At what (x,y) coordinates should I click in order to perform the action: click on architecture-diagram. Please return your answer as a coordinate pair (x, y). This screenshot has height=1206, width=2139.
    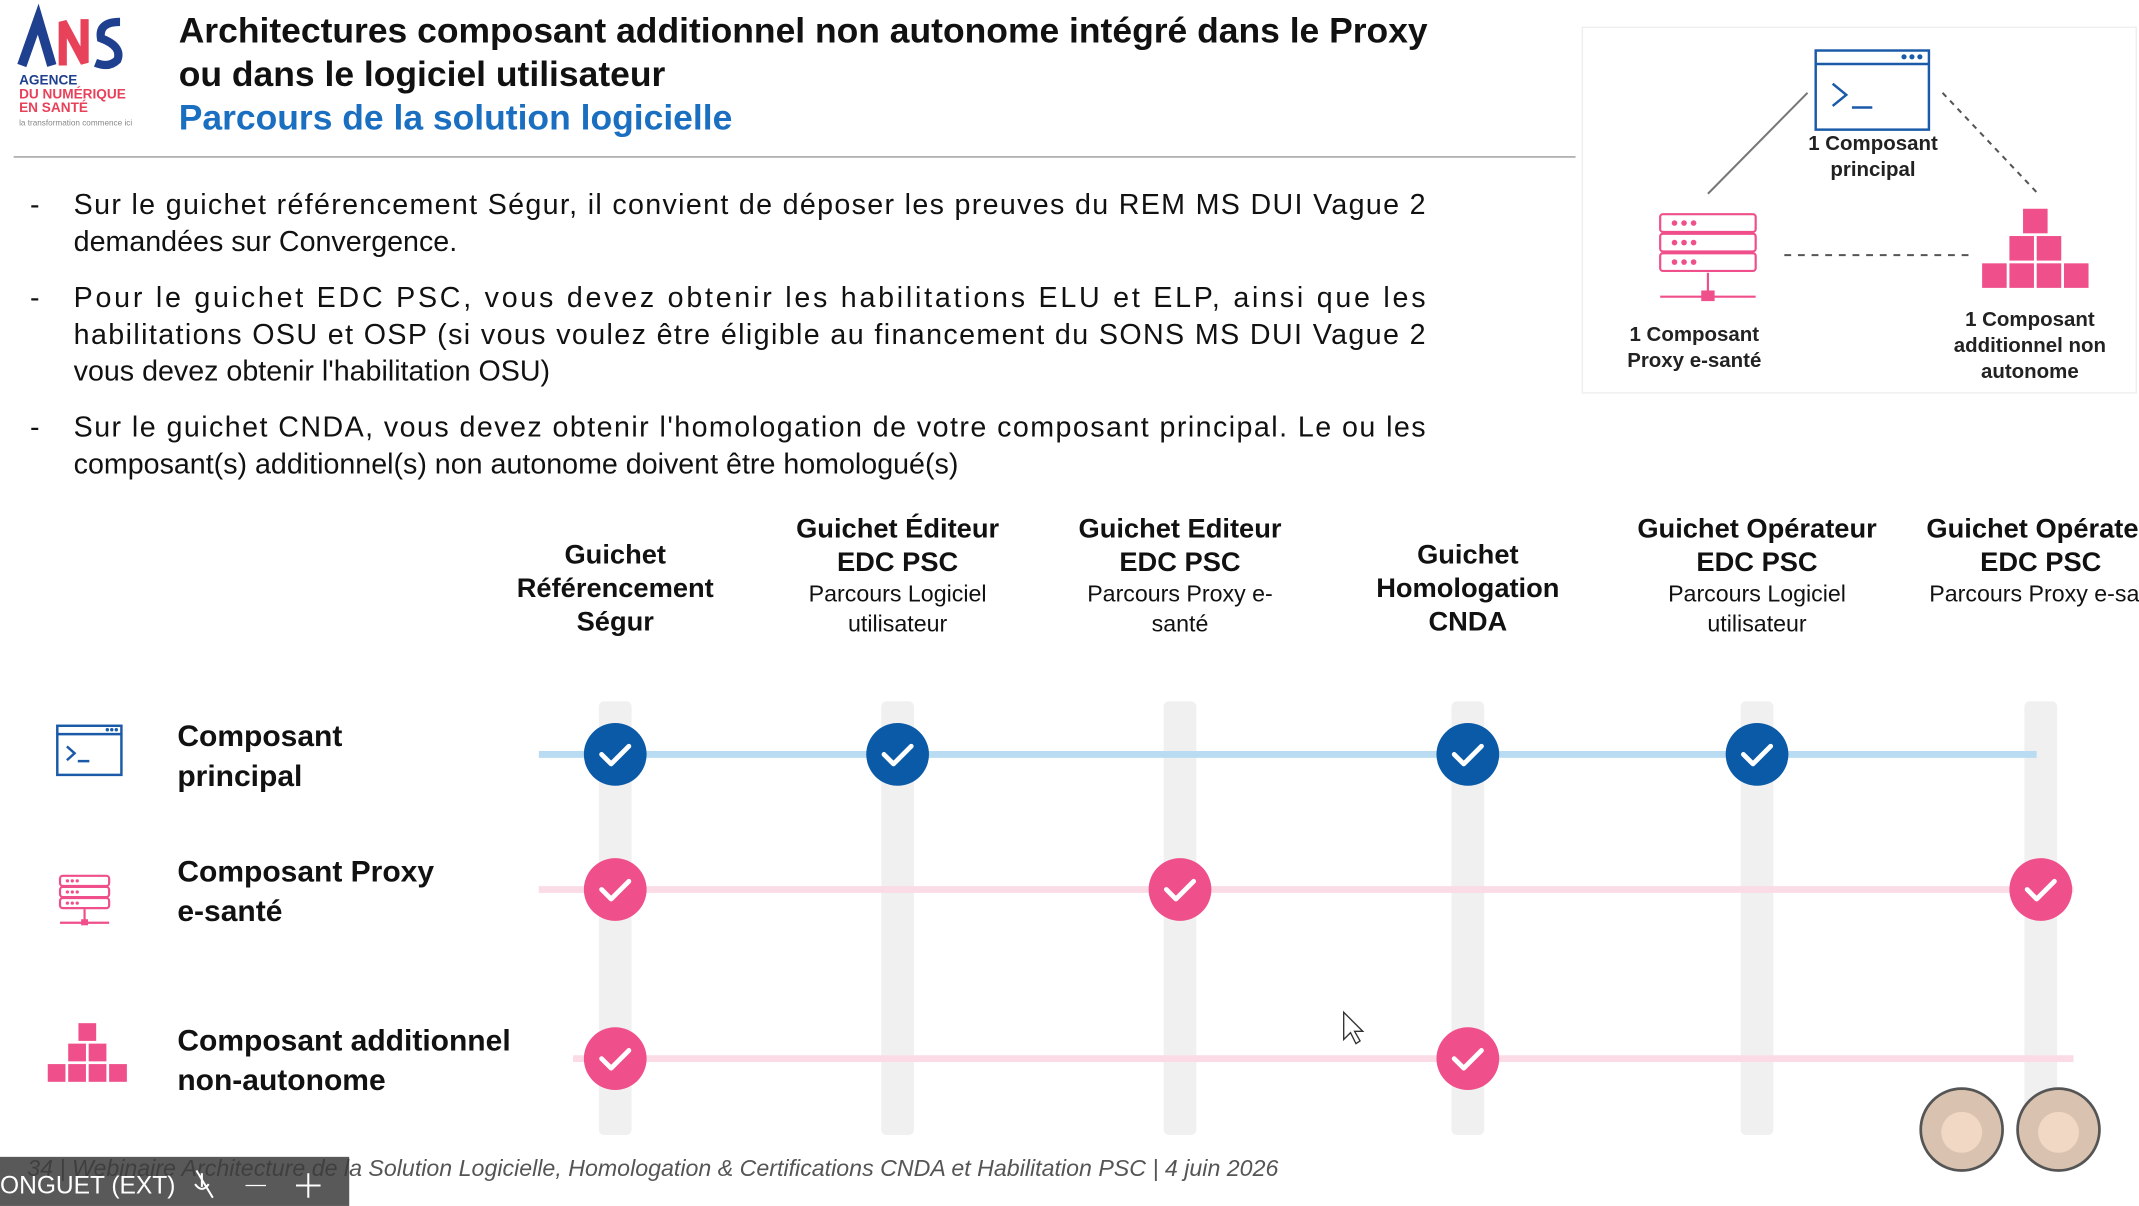
    Looking at the image, I should click on (1859, 210).